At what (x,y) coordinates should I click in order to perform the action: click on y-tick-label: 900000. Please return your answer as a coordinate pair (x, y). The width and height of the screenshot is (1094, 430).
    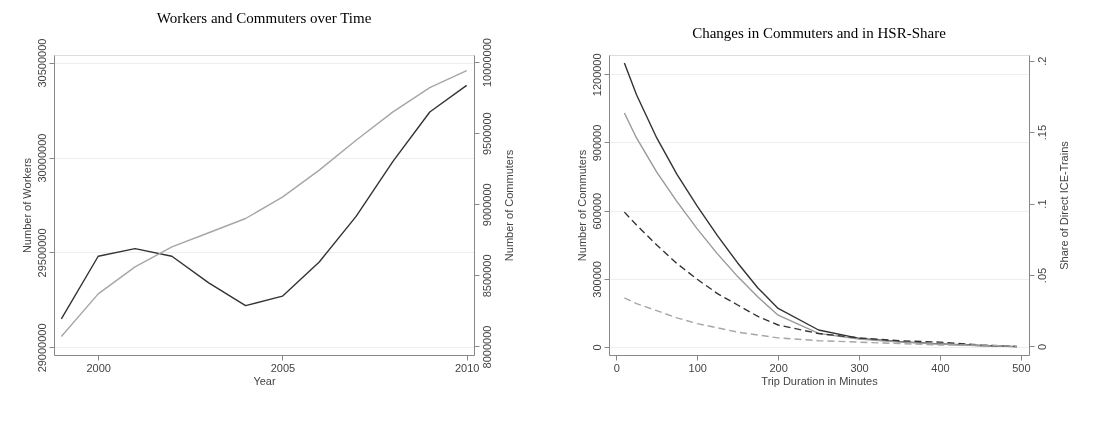
    Looking at the image, I should click on (596, 143).